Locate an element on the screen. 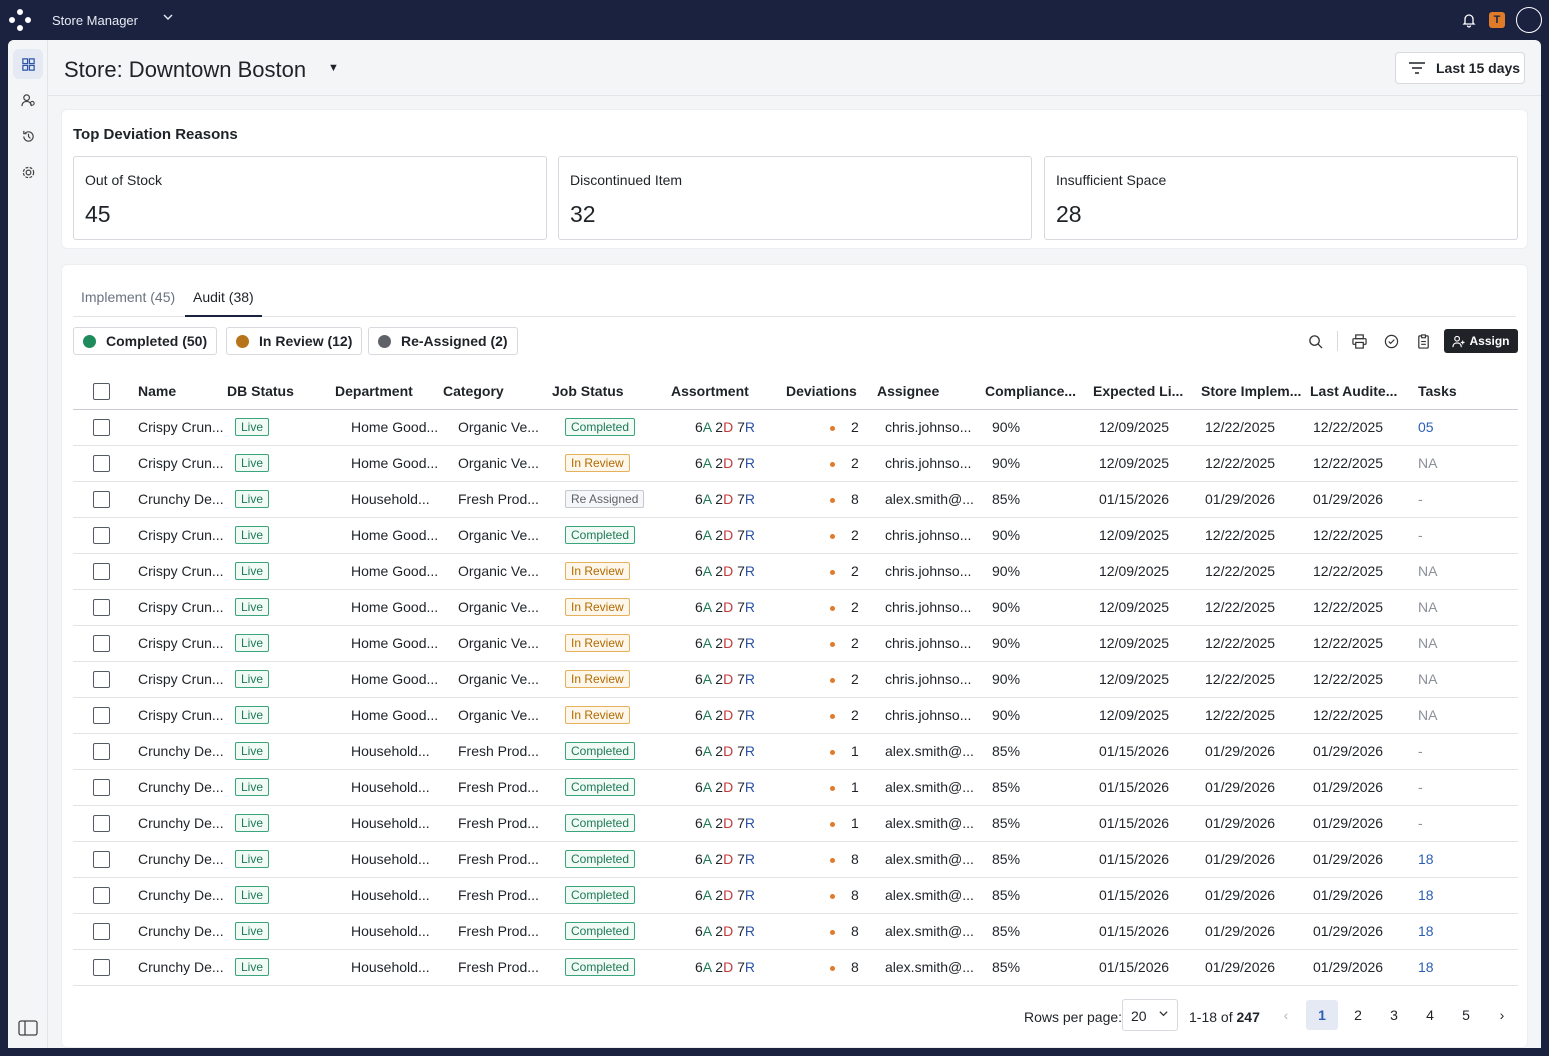  avatar is located at coordinates (1529, 20).